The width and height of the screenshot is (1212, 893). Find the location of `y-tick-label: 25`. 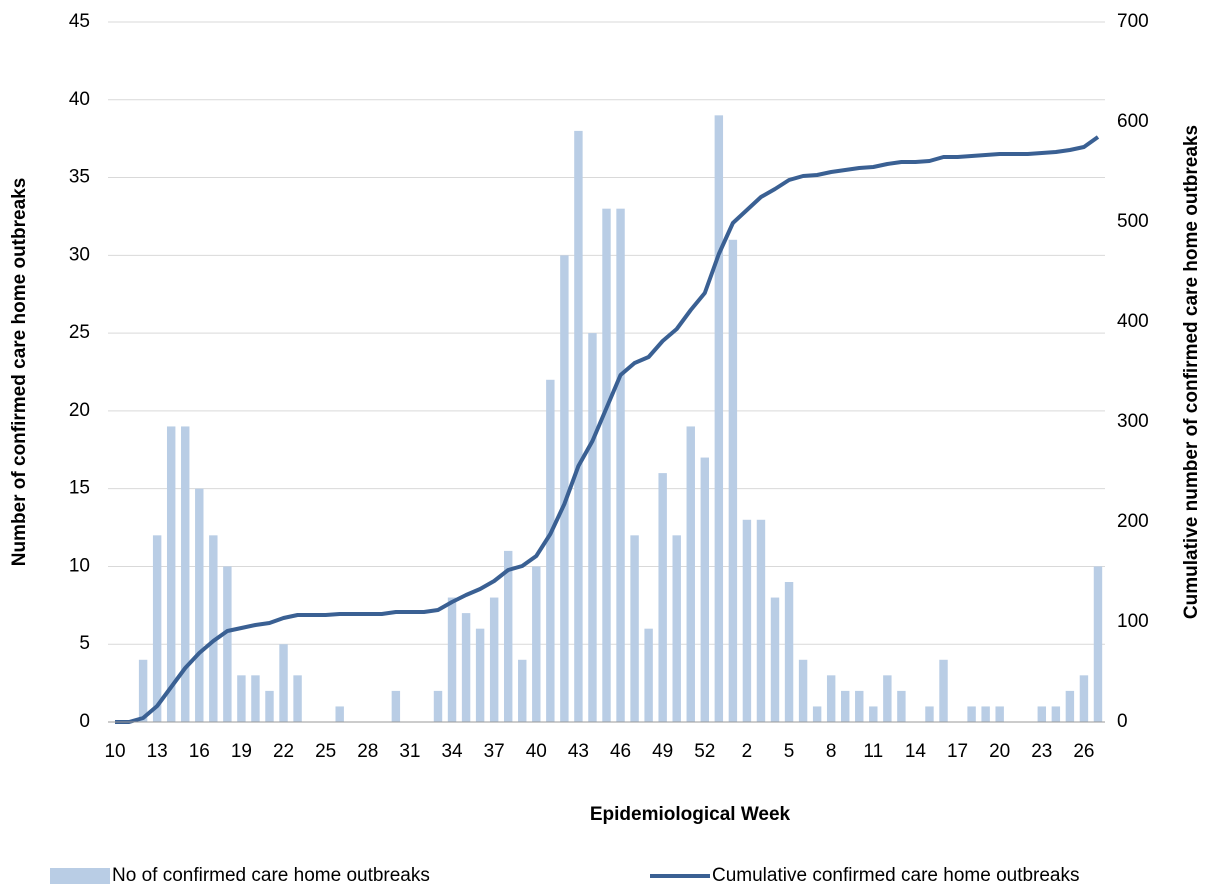

y-tick-label: 25 is located at coordinates (79, 332).